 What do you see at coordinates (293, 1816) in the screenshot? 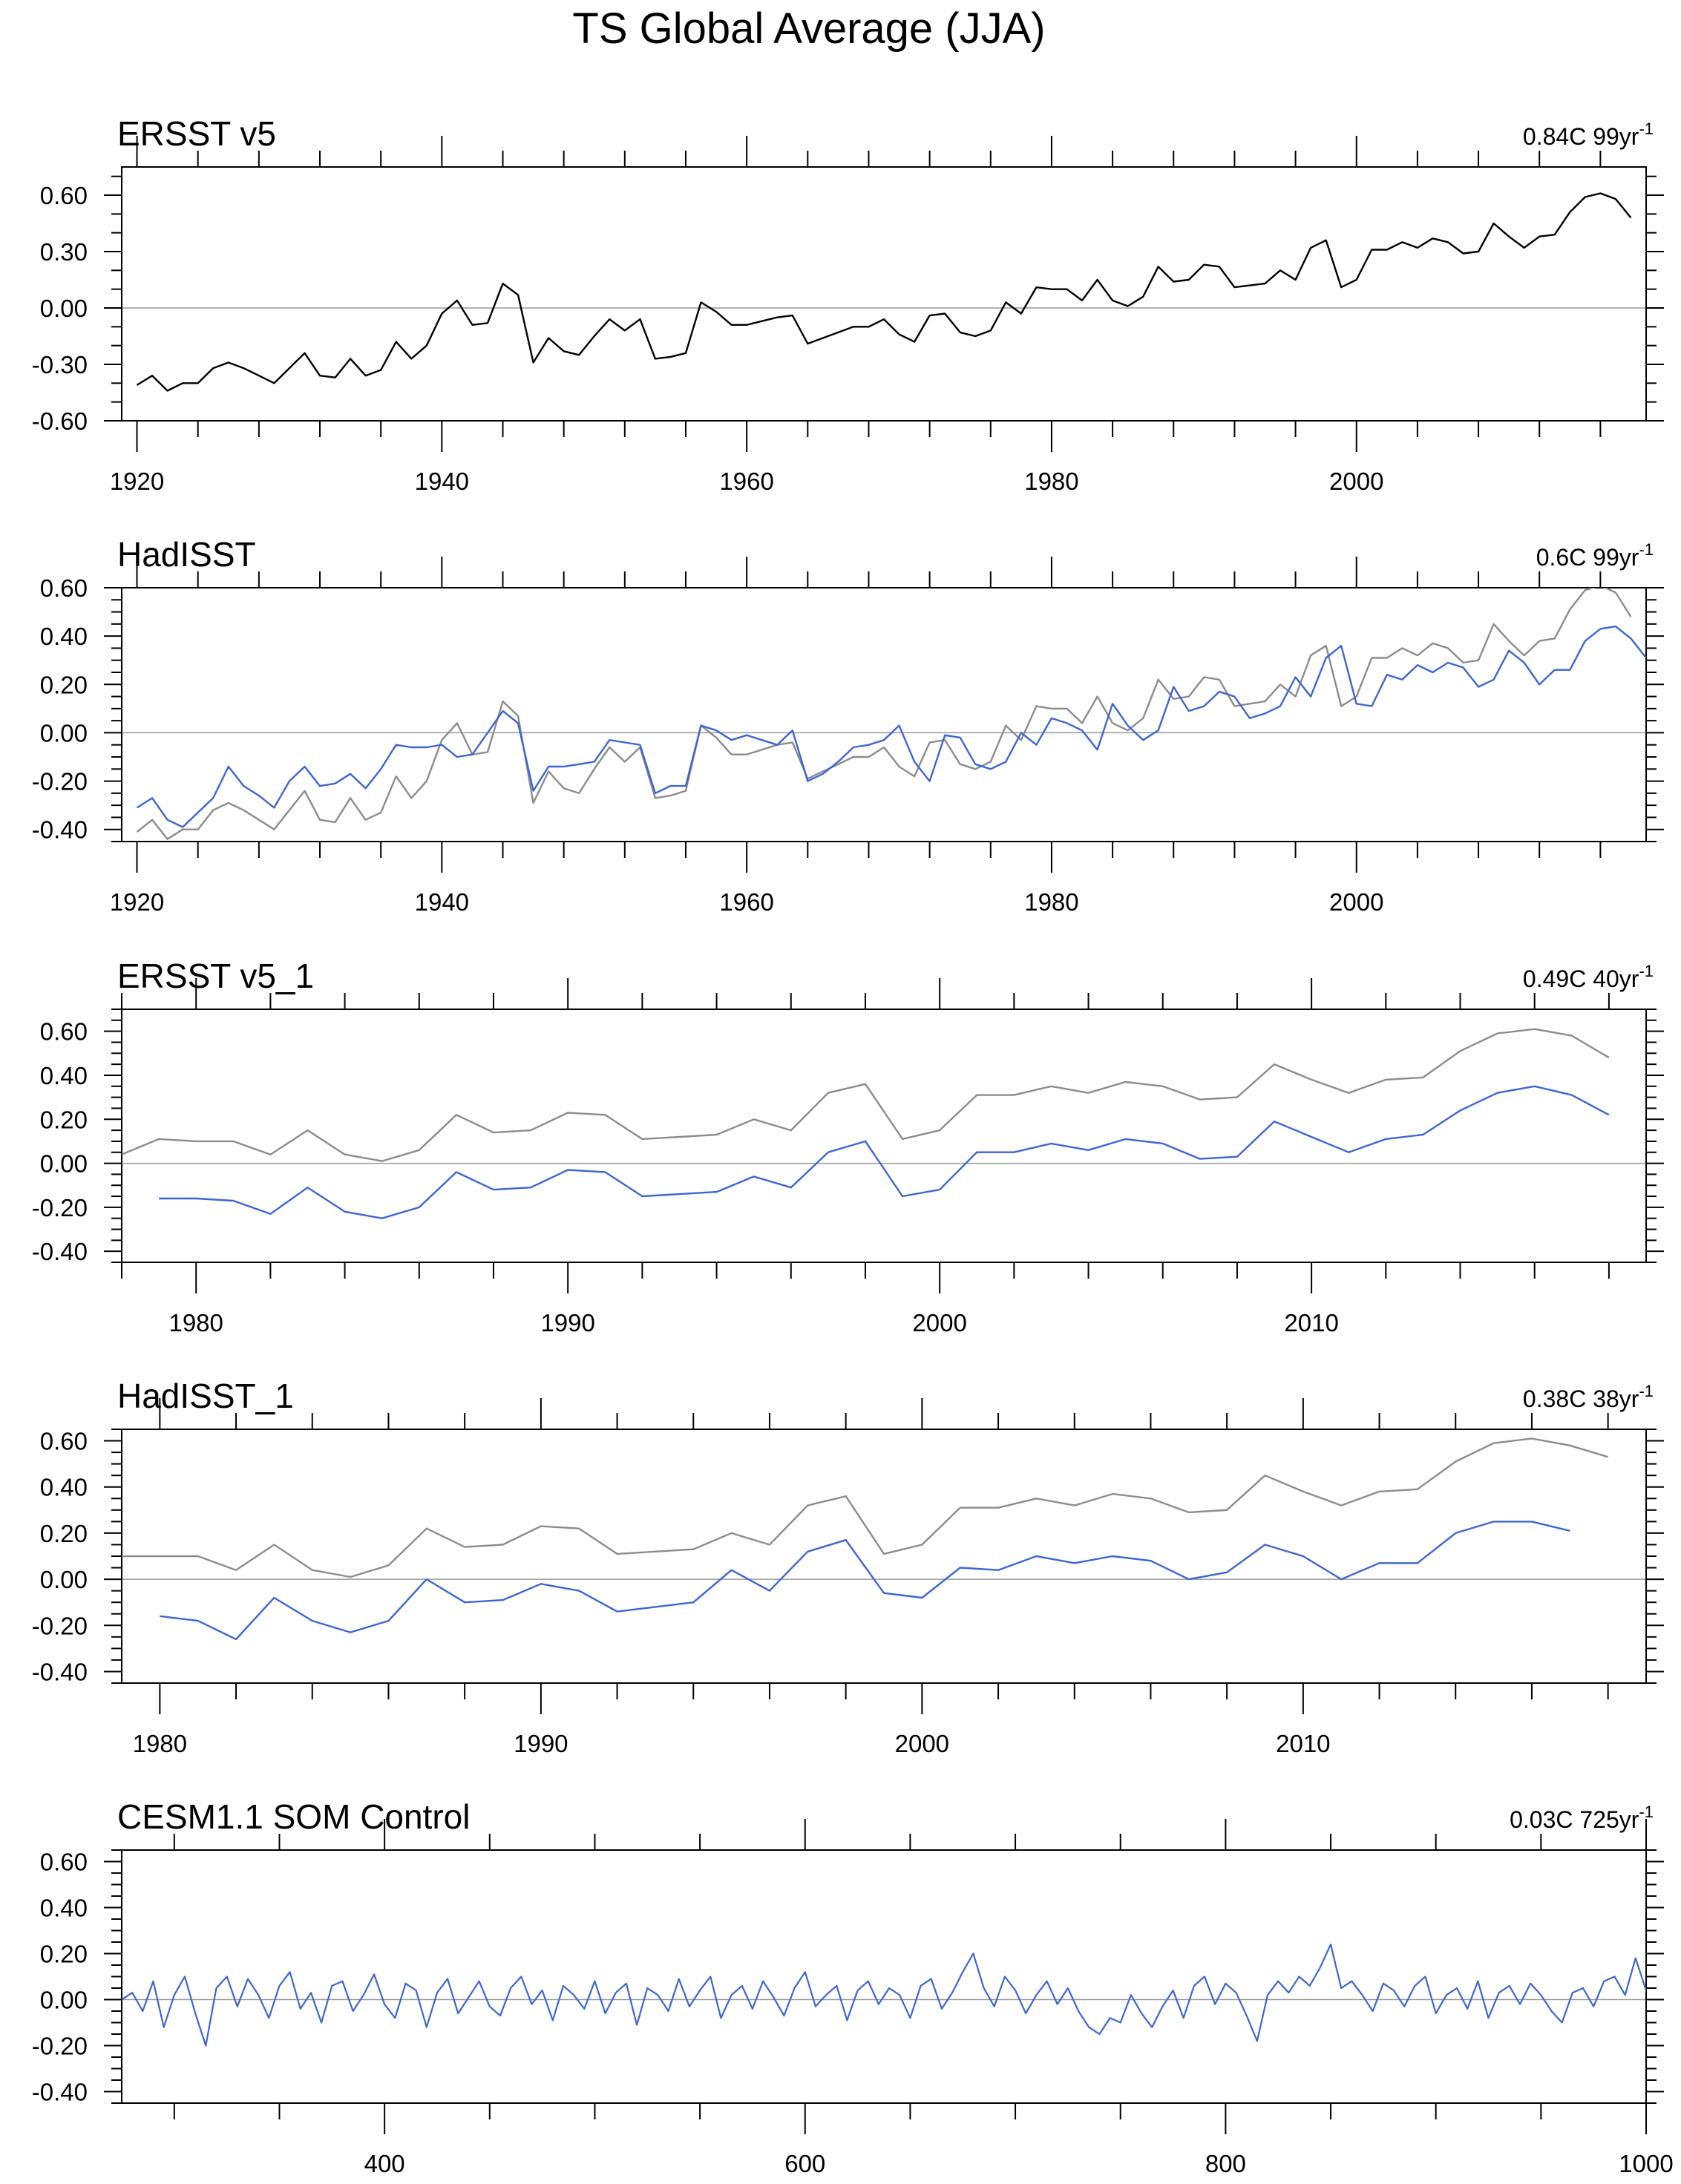
I see `panel-title: CESM1.1 SOM Control` at bounding box center [293, 1816].